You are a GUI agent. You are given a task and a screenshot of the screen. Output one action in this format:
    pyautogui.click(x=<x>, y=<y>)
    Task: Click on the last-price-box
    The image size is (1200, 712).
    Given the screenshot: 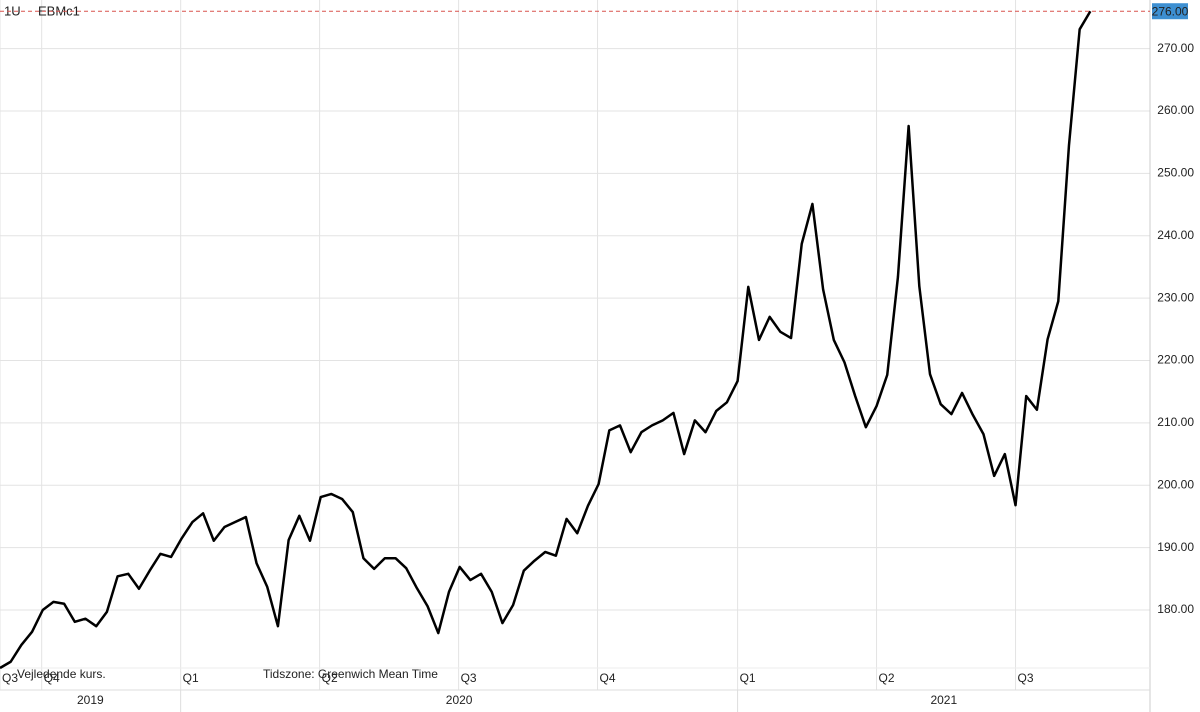 What is the action you would take?
    pyautogui.click(x=1170, y=11)
    